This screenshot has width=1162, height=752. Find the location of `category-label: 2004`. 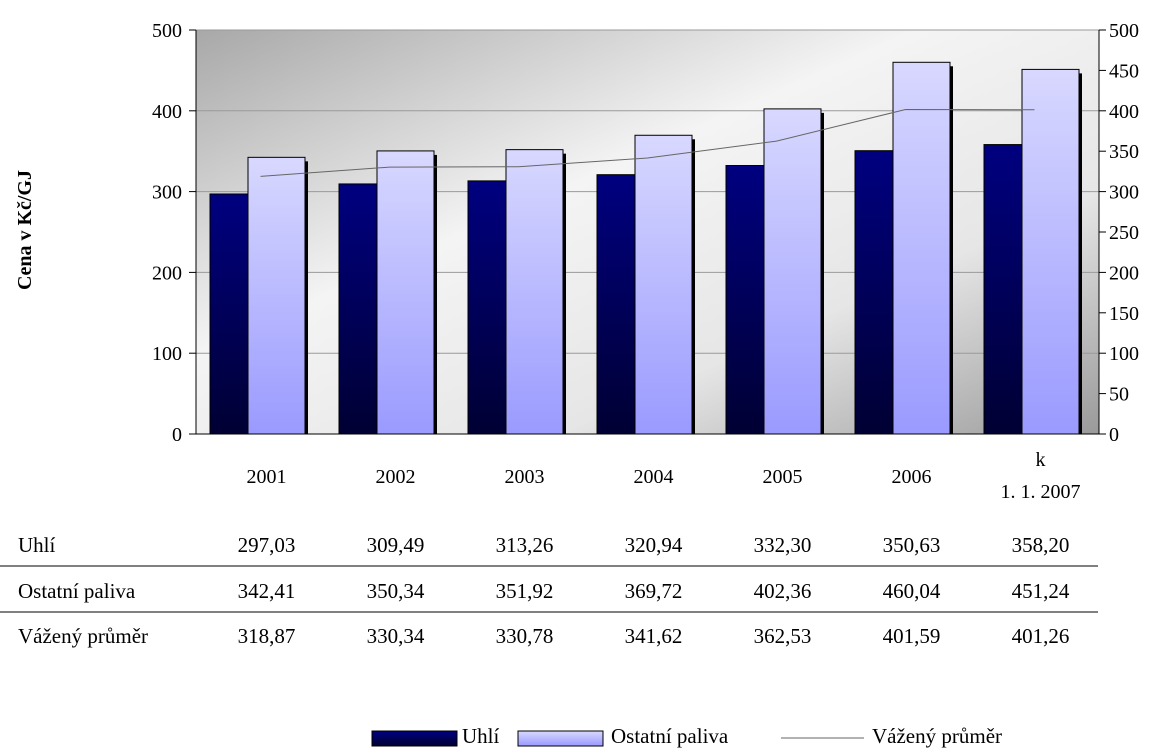

category-label: 2004 is located at coordinates (654, 477).